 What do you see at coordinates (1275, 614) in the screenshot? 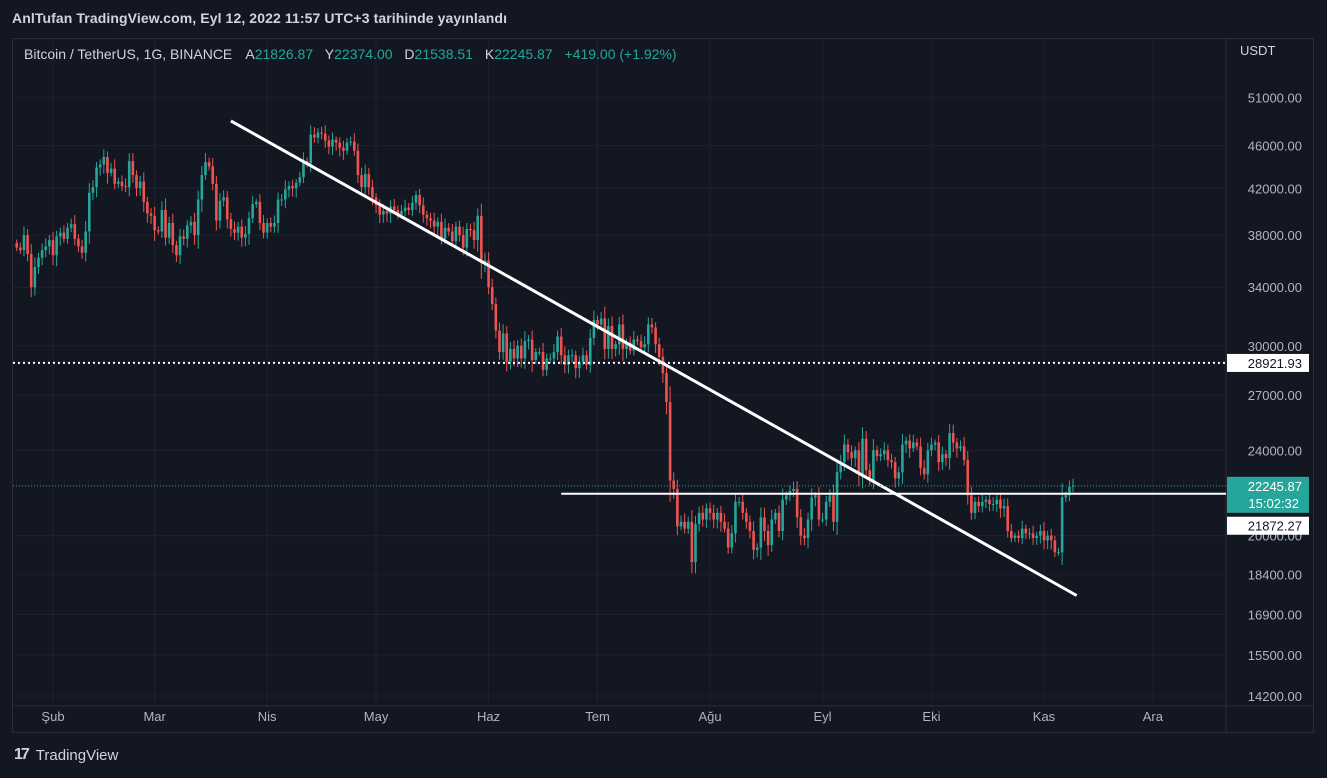
I see `y-tick-label: 16900.00` at bounding box center [1275, 614].